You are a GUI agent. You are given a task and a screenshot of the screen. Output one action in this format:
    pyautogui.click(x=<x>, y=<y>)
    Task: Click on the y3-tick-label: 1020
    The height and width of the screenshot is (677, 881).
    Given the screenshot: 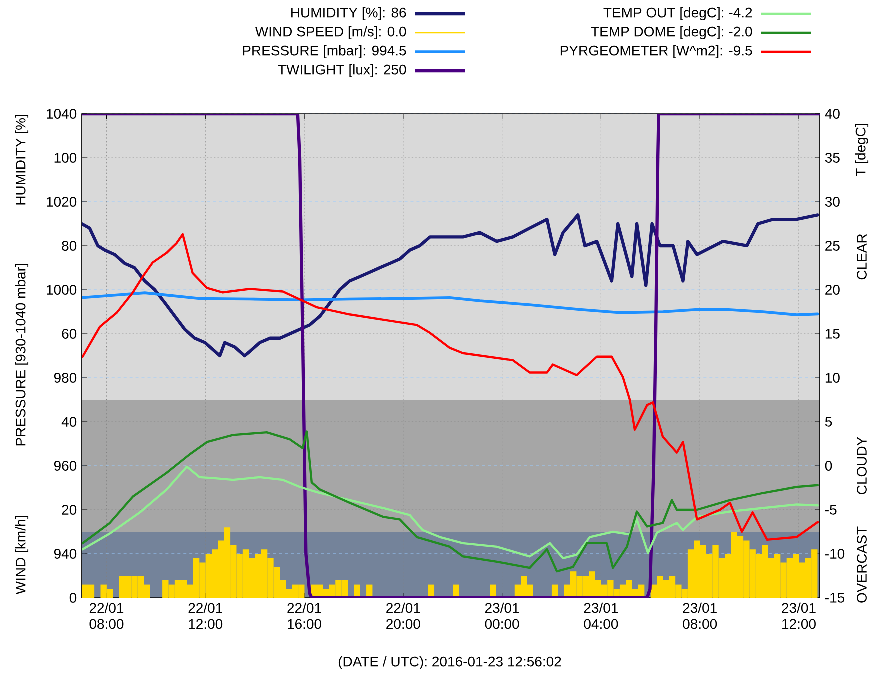 What is the action you would take?
    pyautogui.click(x=62, y=202)
    